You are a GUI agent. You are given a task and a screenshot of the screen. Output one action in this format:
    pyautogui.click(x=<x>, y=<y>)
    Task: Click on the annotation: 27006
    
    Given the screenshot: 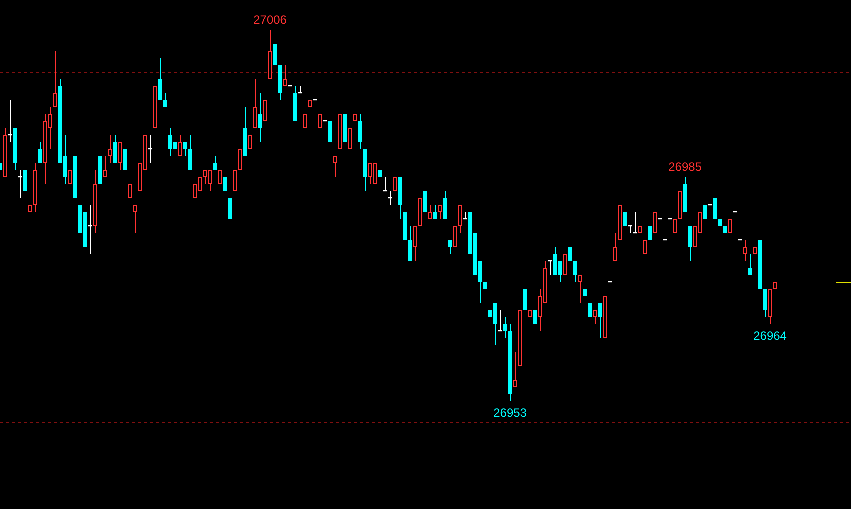 What is the action you would take?
    pyautogui.click(x=271, y=20)
    